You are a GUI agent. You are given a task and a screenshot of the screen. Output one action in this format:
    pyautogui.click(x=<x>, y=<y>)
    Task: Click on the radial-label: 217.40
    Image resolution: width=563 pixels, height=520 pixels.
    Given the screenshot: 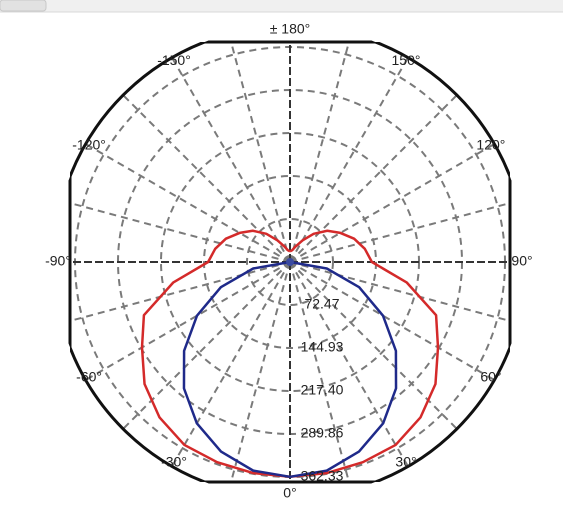 What is the action you would take?
    pyautogui.click(x=322, y=390)
    